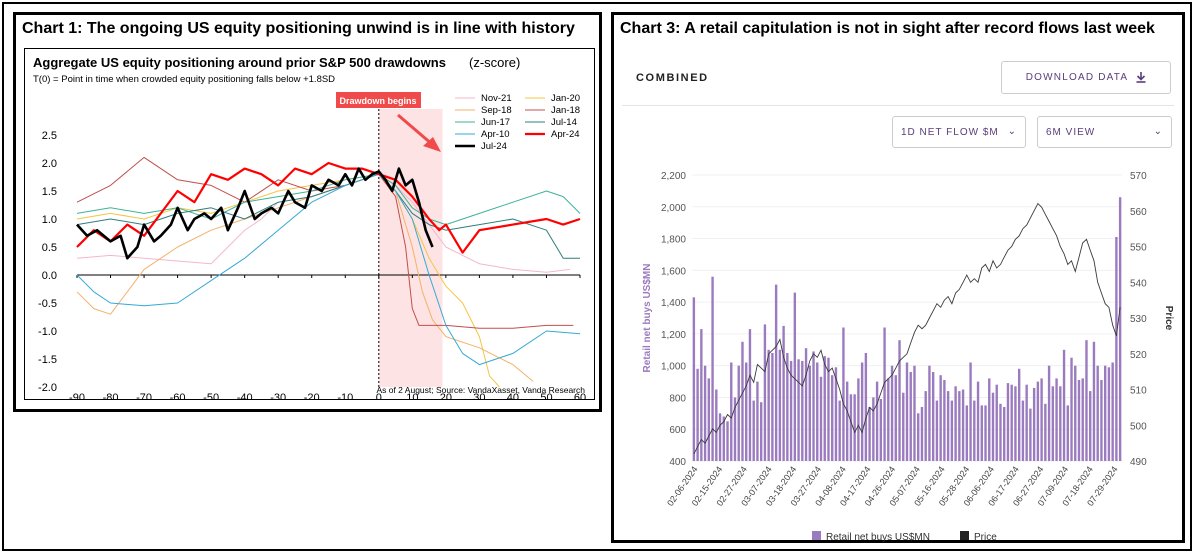 Image resolution: width=1196 pixels, height=556 pixels. Describe the element at coordinates (673, 208) in the screenshot. I see `y-tick-label: 2,000` at that location.